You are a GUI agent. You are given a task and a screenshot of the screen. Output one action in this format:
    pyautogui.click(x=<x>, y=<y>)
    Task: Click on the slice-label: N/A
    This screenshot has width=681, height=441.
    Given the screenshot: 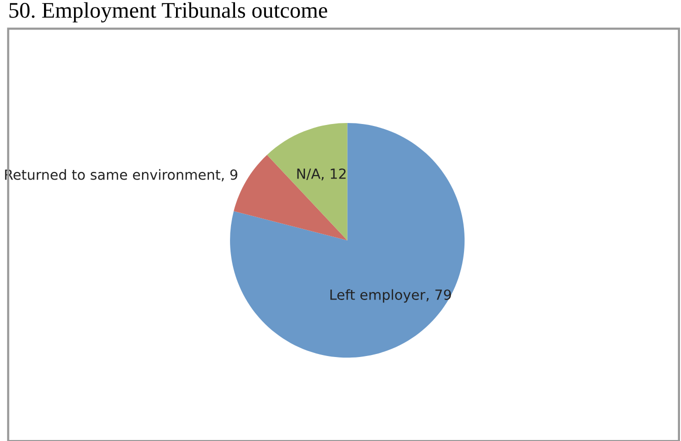 What is the action you would take?
    pyautogui.click(x=308, y=174)
    